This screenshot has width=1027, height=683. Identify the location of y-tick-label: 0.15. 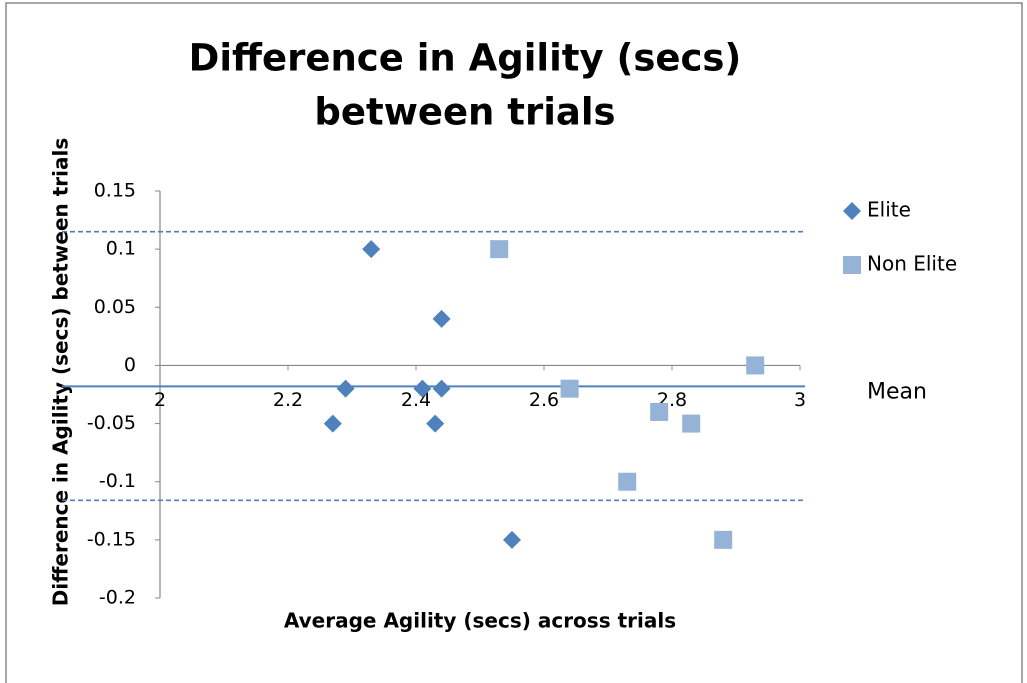
(115, 191).